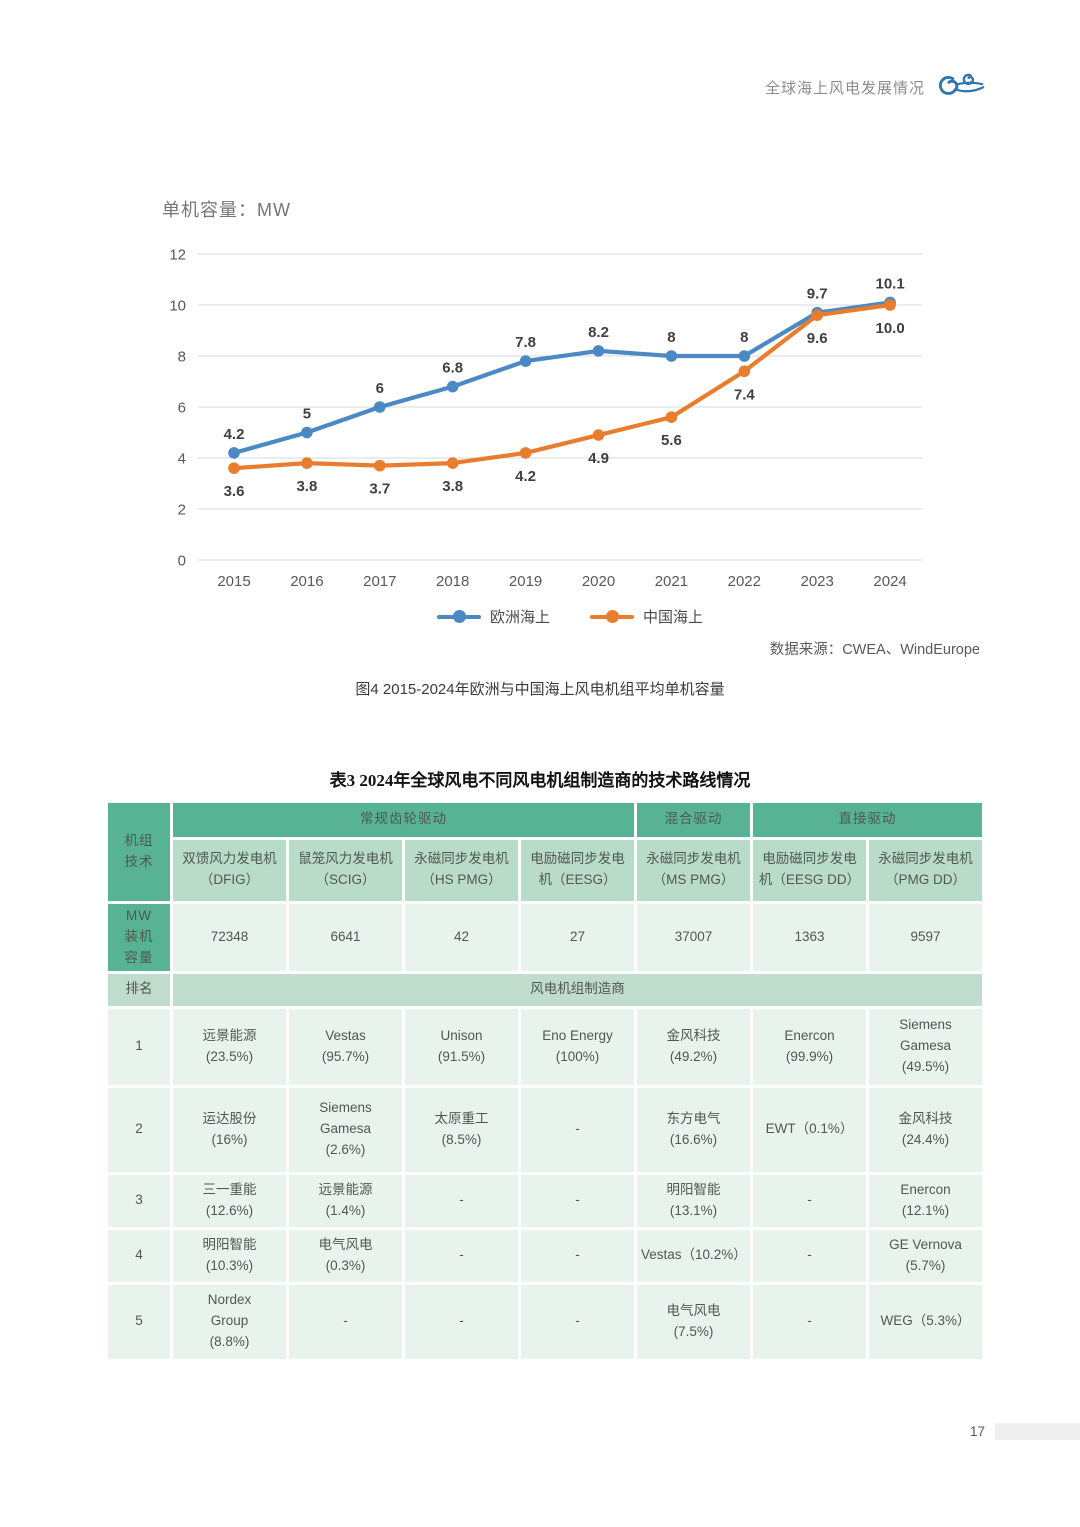 The image size is (1080, 1527). What do you see at coordinates (229, 1129) in the screenshot?
I see `manufacturer-cell: 运达股份 (16%)` at bounding box center [229, 1129].